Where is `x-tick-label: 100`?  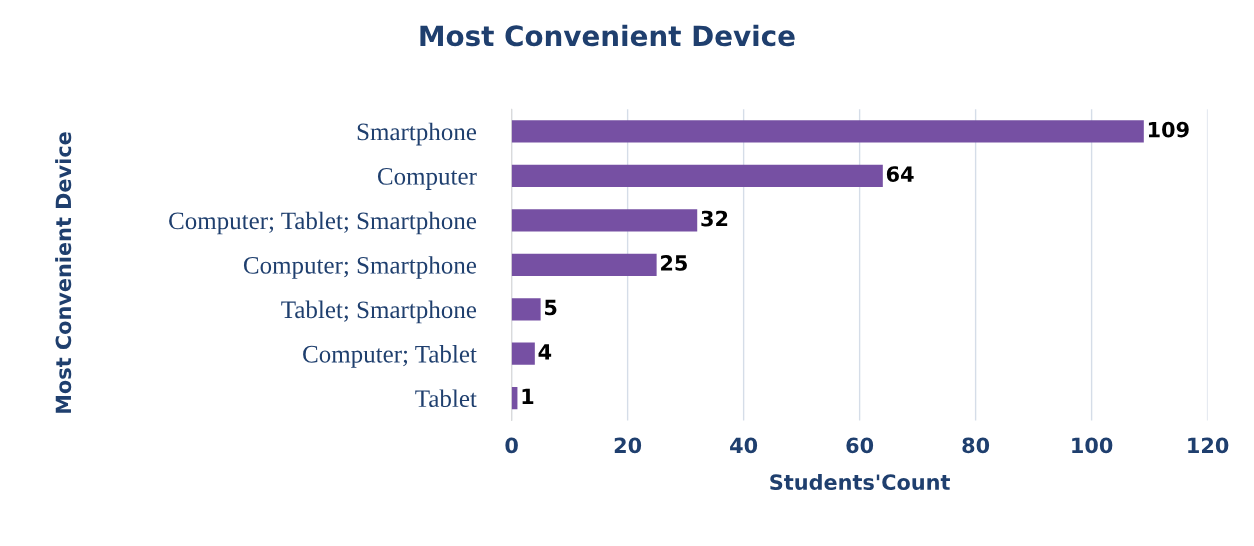 x-tick-label: 100 is located at coordinates (1092, 445).